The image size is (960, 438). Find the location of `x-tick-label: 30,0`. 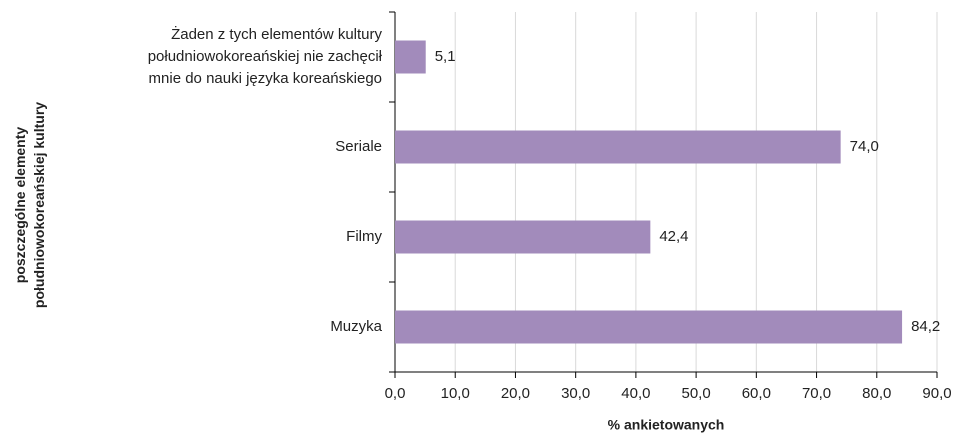

x-tick-label: 30,0 is located at coordinates (575, 393).